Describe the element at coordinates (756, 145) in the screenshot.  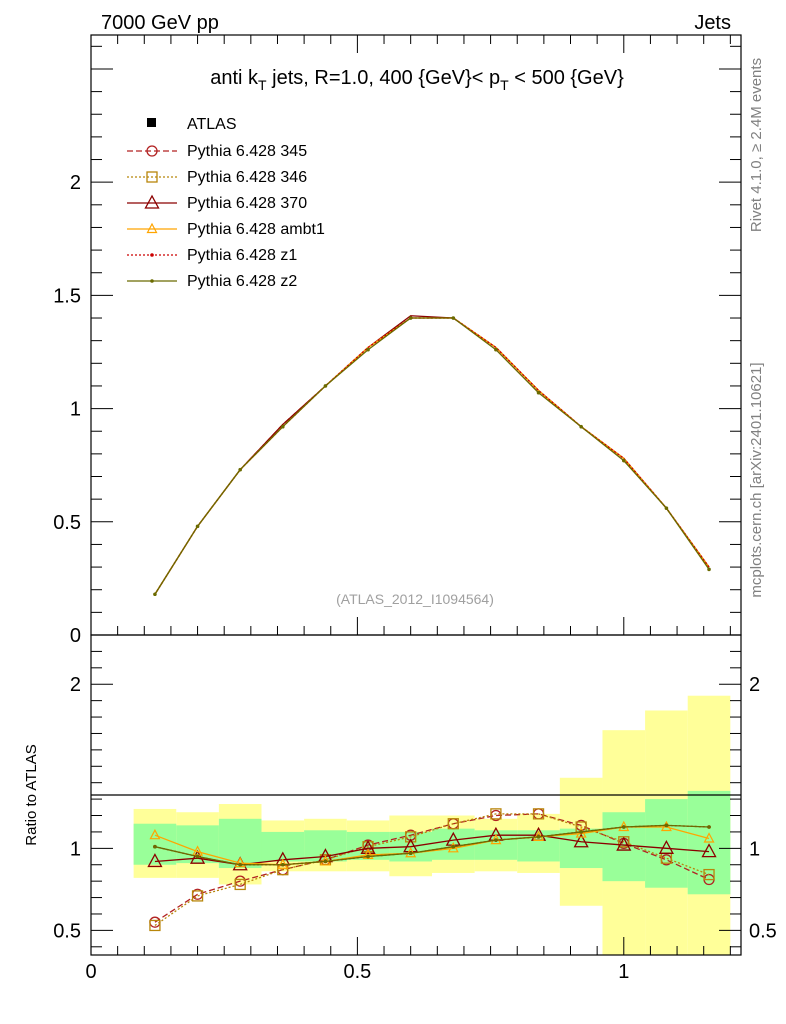
I see `rivet-label: Rivet 4.1.0, ≥ 2.4M events` at that location.